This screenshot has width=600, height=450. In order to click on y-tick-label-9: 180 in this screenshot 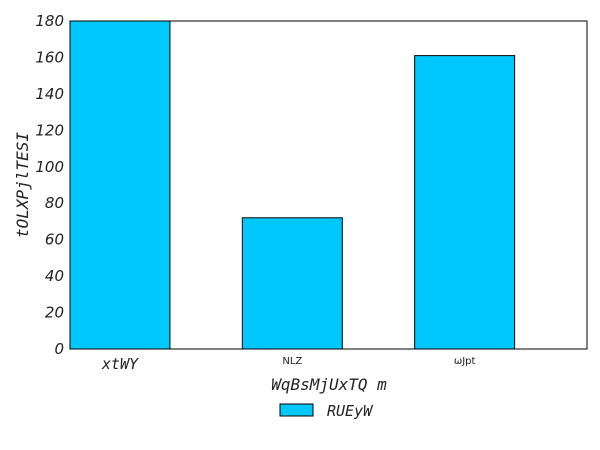, I will do `click(49, 21)`.